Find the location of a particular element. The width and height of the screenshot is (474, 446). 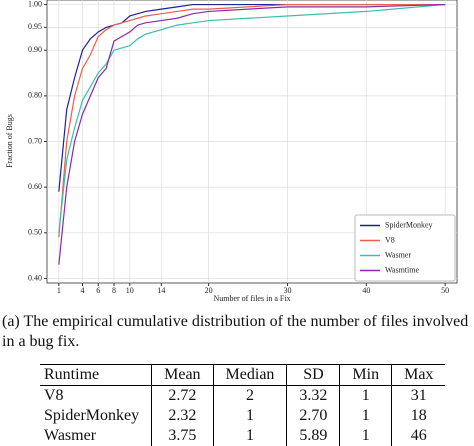

x-tick-label: 8 is located at coordinates (114, 290).